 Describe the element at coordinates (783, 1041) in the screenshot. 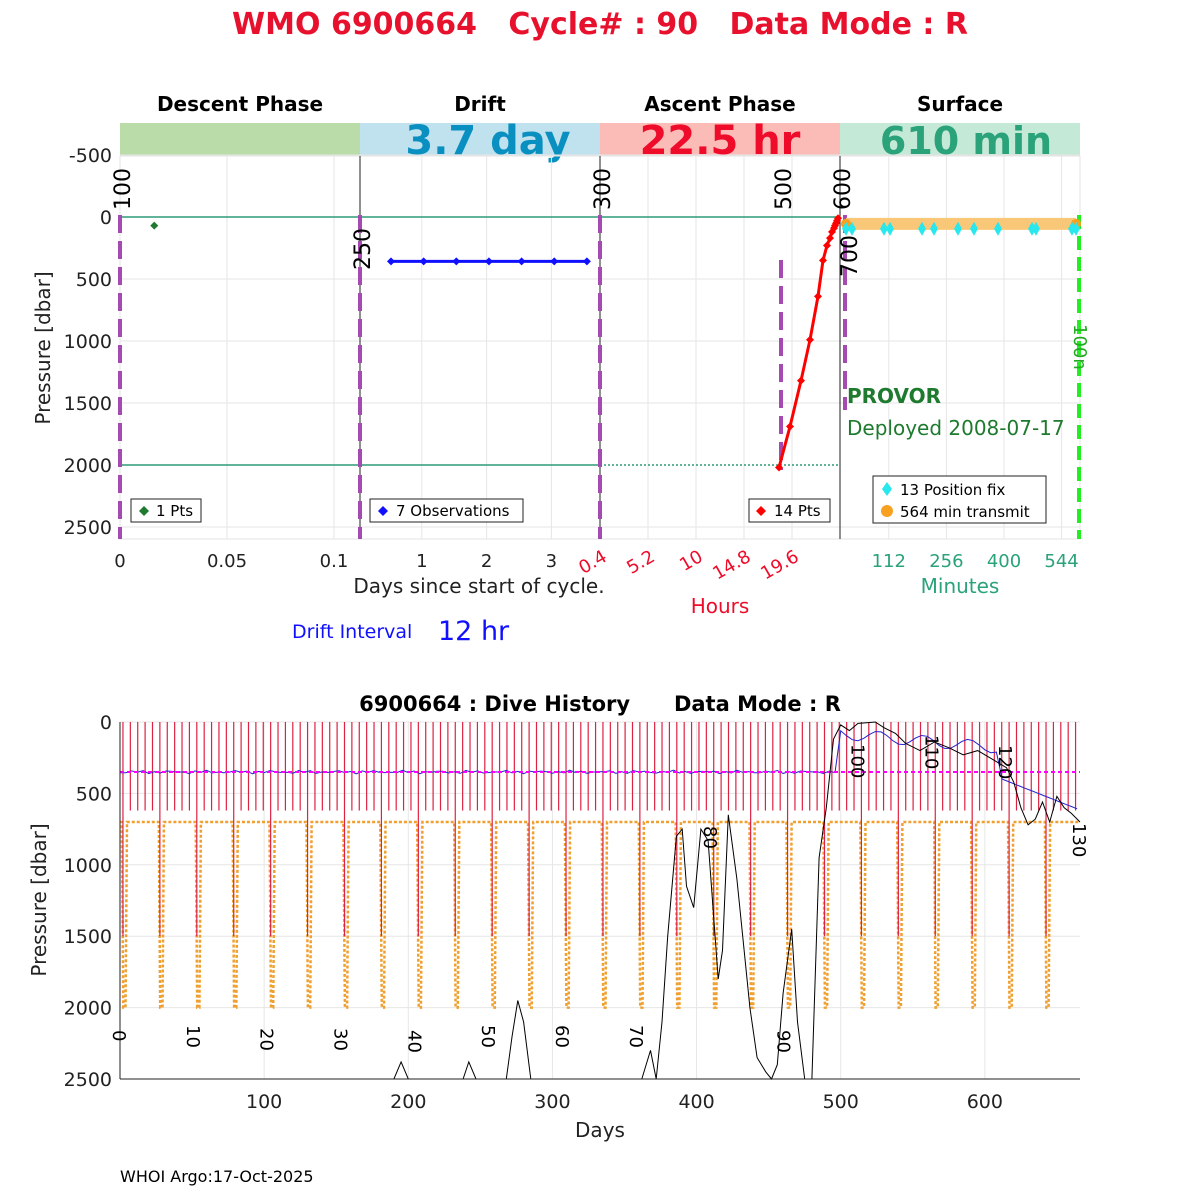

I see `history-cycle-label: 90` at that location.